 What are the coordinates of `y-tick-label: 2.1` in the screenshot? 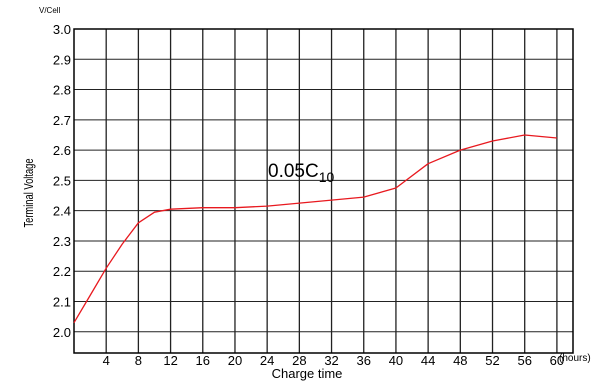 It's located at (62, 302).